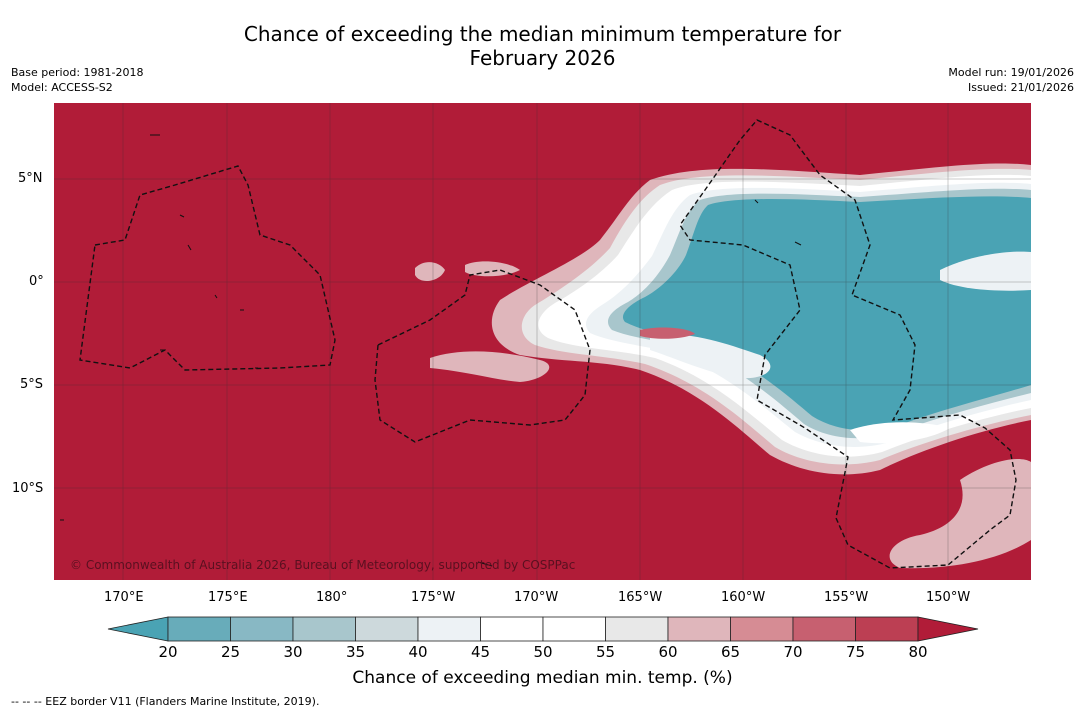 This screenshot has width=1085, height=713. I want to click on colorbar-tick-65: 65, so click(730, 652).